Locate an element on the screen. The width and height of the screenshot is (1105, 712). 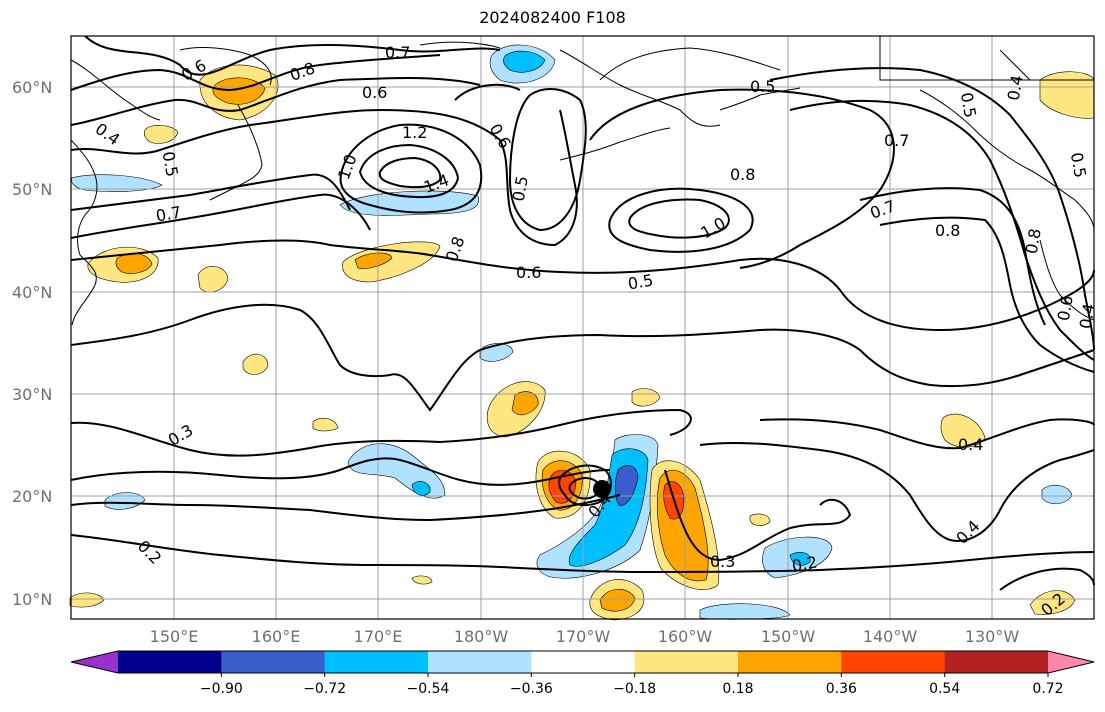
colorbar-tick-label: −0.36 is located at coordinates (531, 689).